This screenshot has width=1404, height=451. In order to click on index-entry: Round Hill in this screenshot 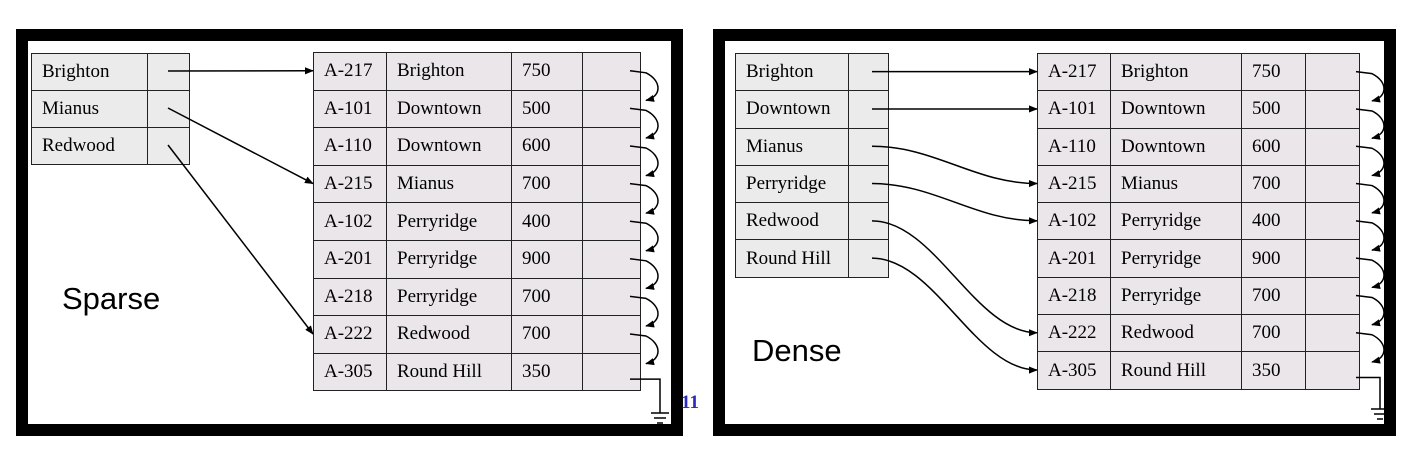, I will do `click(812, 258)`.